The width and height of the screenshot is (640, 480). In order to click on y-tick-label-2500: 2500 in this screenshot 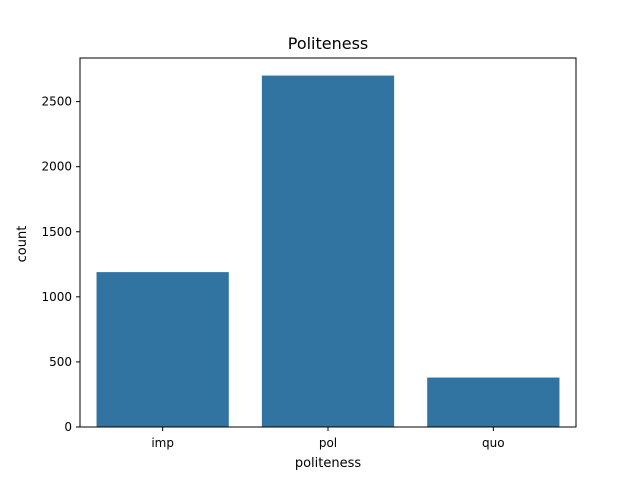, I will do `click(56, 102)`.